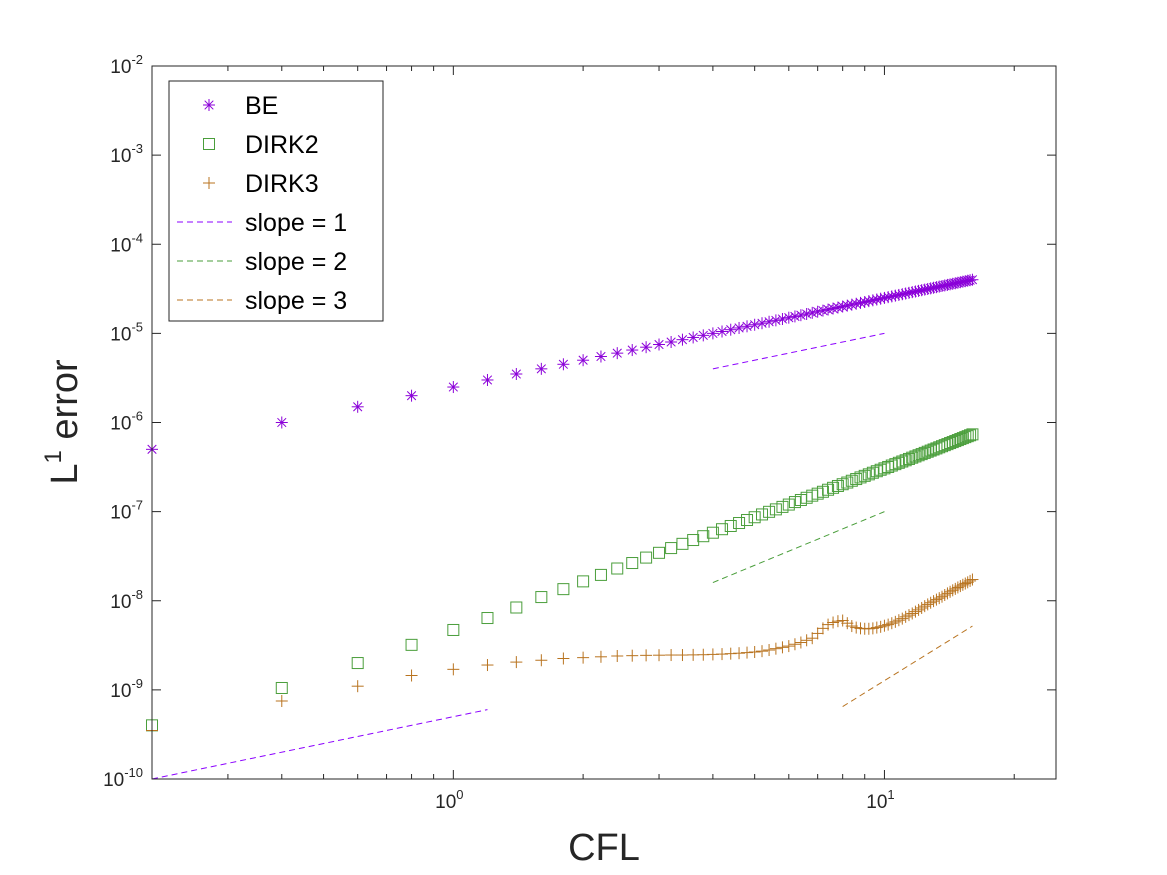 This screenshot has width=1167, height=875. Describe the element at coordinates (262, 262) in the screenshot. I see `legend-item-slope-2: slope = 2` at that location.